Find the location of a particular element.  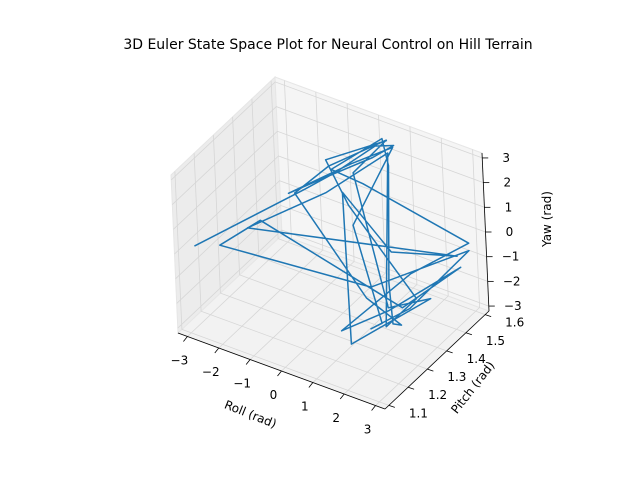

y-tick-label: 1.2 is located at coordinates (437, 395).